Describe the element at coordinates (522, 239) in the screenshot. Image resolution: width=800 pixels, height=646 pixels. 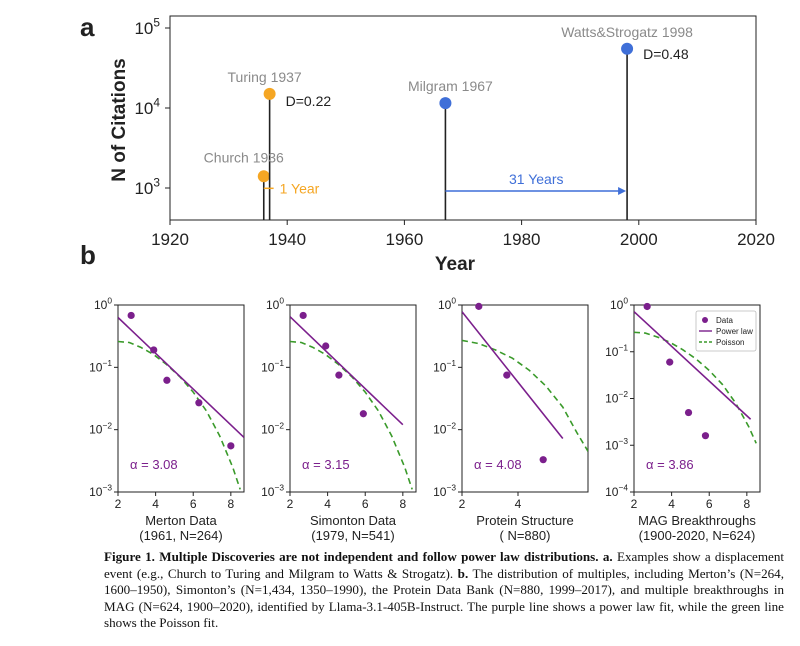
I see `panel-a-xtick-label: 1980` at that location.